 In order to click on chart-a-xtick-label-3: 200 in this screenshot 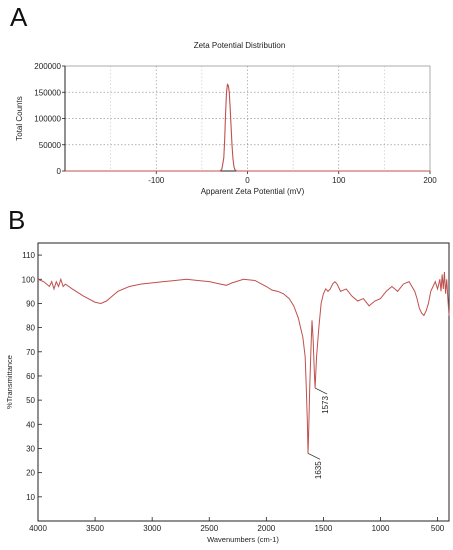, I will do `click(430, 180)`.